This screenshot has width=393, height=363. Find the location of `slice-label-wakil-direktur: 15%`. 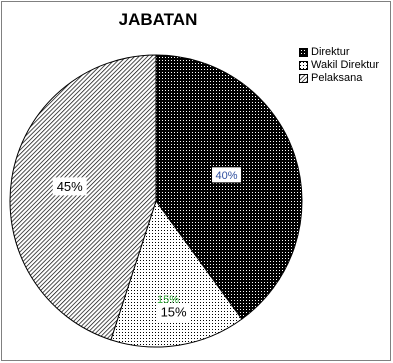

slice-label-wakil-direktur: 15% is located at coordinates (173, 312).